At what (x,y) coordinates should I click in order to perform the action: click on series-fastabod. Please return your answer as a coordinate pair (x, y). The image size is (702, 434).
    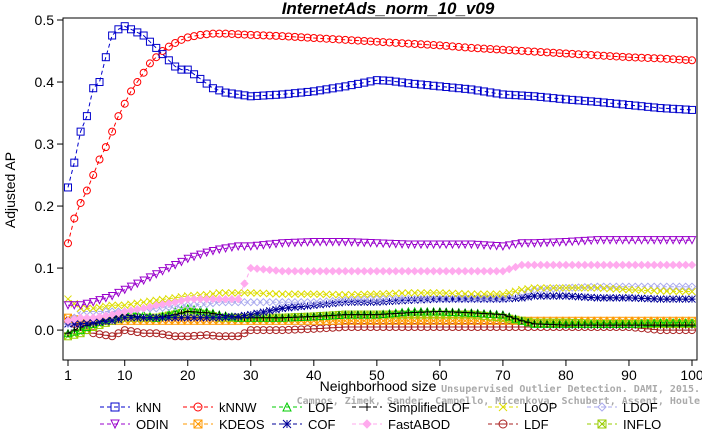
    Looking at the image, I should click on (380, 292).